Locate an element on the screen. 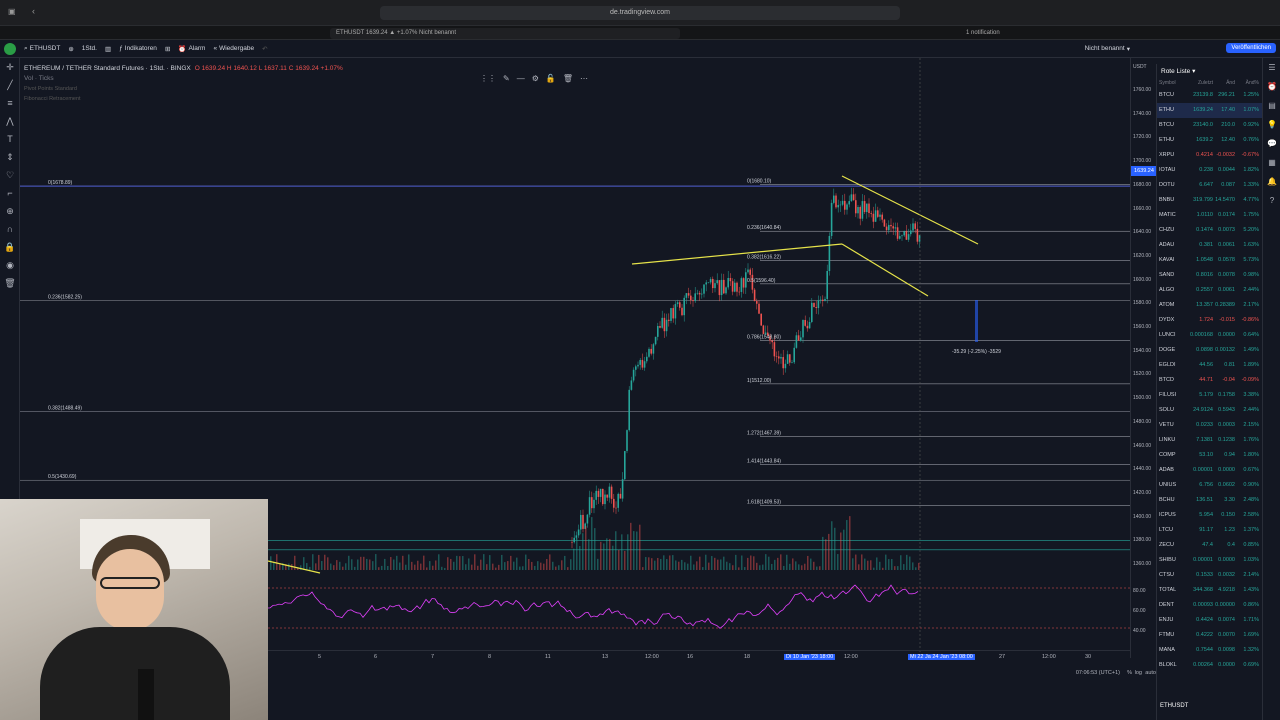  fib-icon: ≡ is located at coordinates (10, 103).